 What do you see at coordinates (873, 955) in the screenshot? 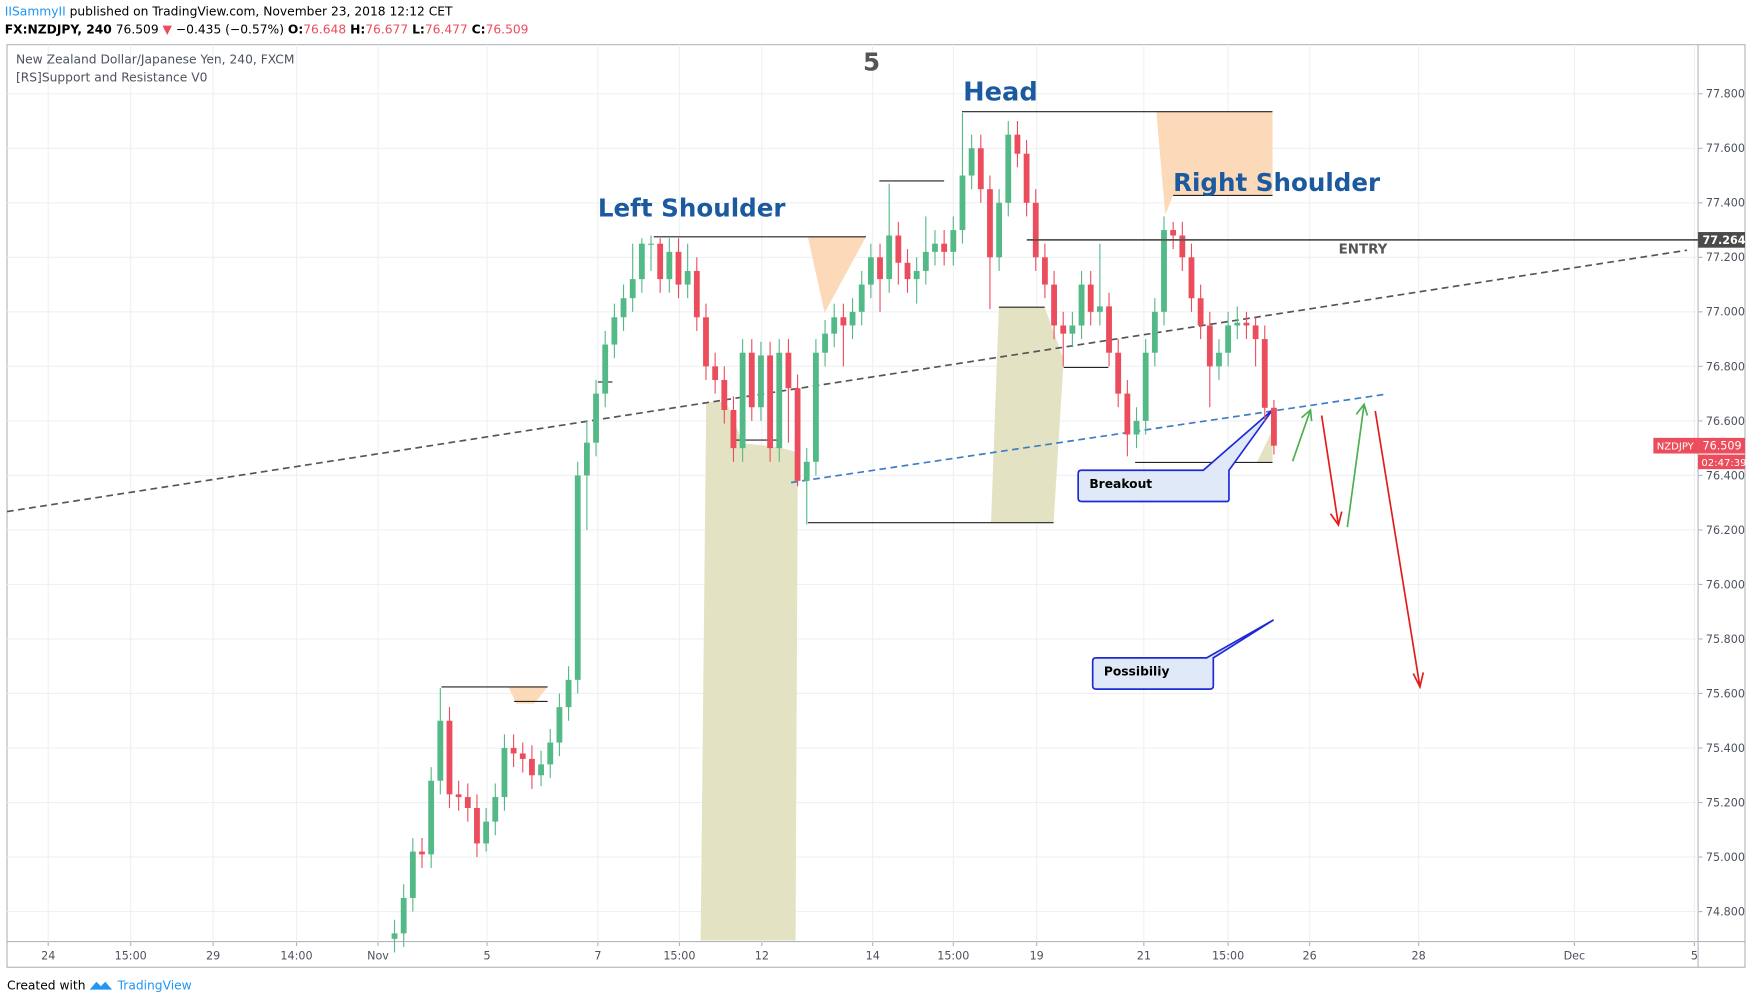
I see `x-tick-label: 14` at bounding box center [873, 955].